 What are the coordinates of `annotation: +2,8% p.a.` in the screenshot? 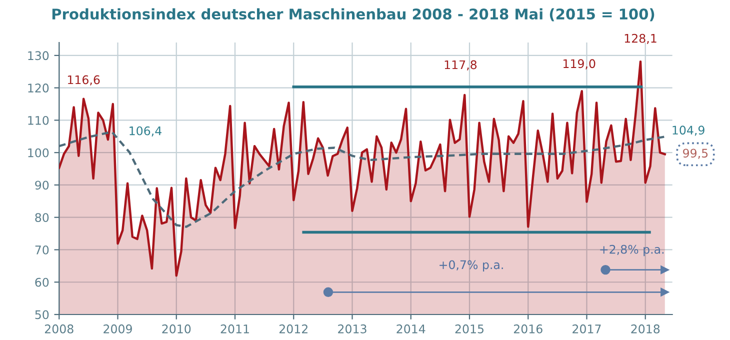 It's located at (632, 250).